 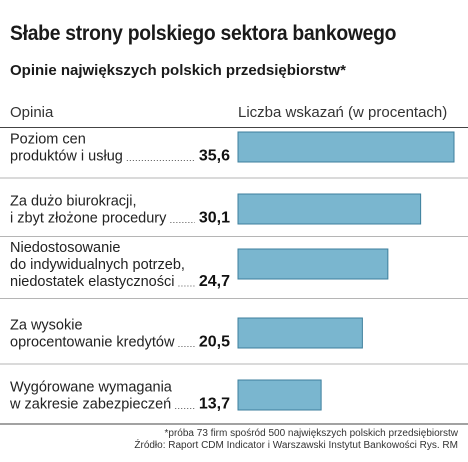 I want to click on category-label-5-line-1: Wygórowane wymagania, so click(x=91, y=388).